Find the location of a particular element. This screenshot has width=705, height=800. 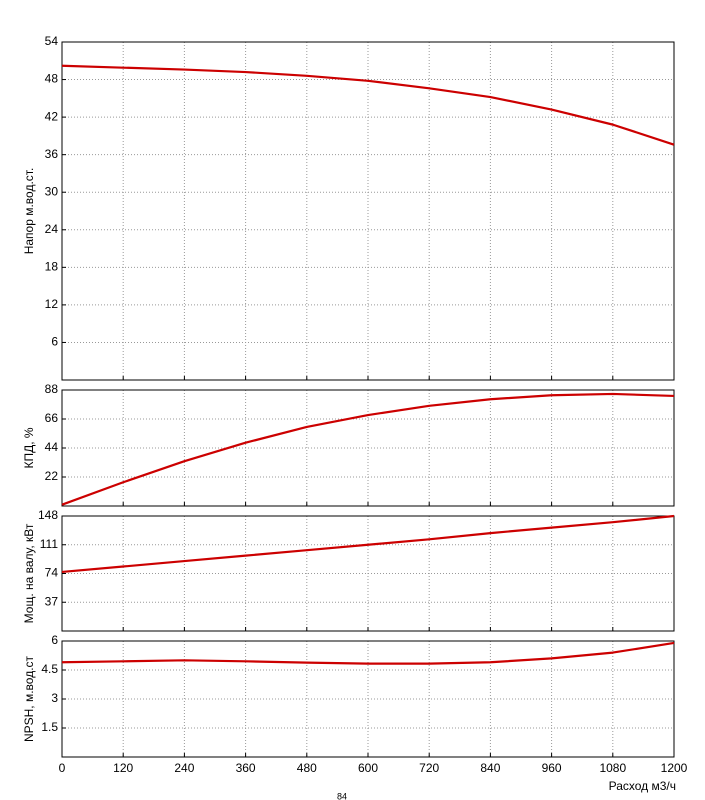

y-axis-label: NPSH, м.вод.ст is located at coordinates (29, 698).